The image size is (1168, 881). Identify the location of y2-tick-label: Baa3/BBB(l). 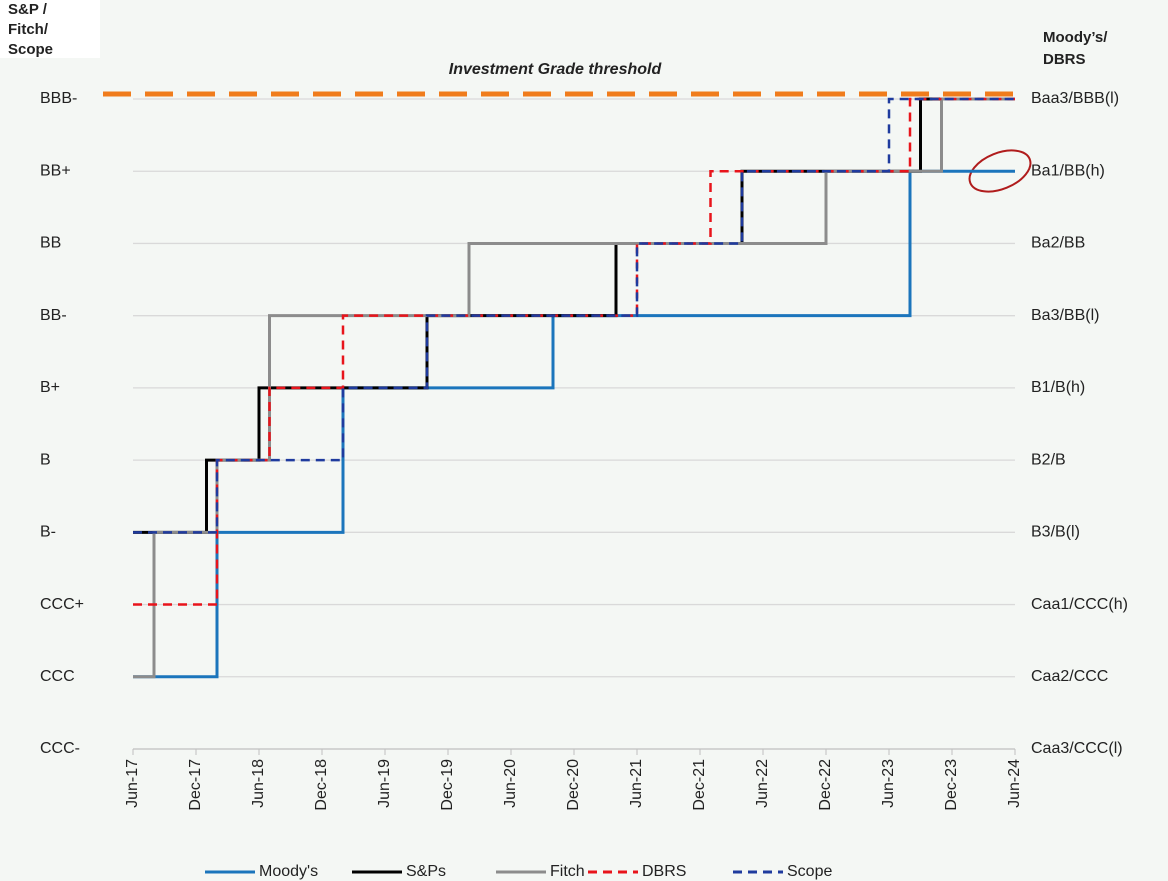
(1075, 98).